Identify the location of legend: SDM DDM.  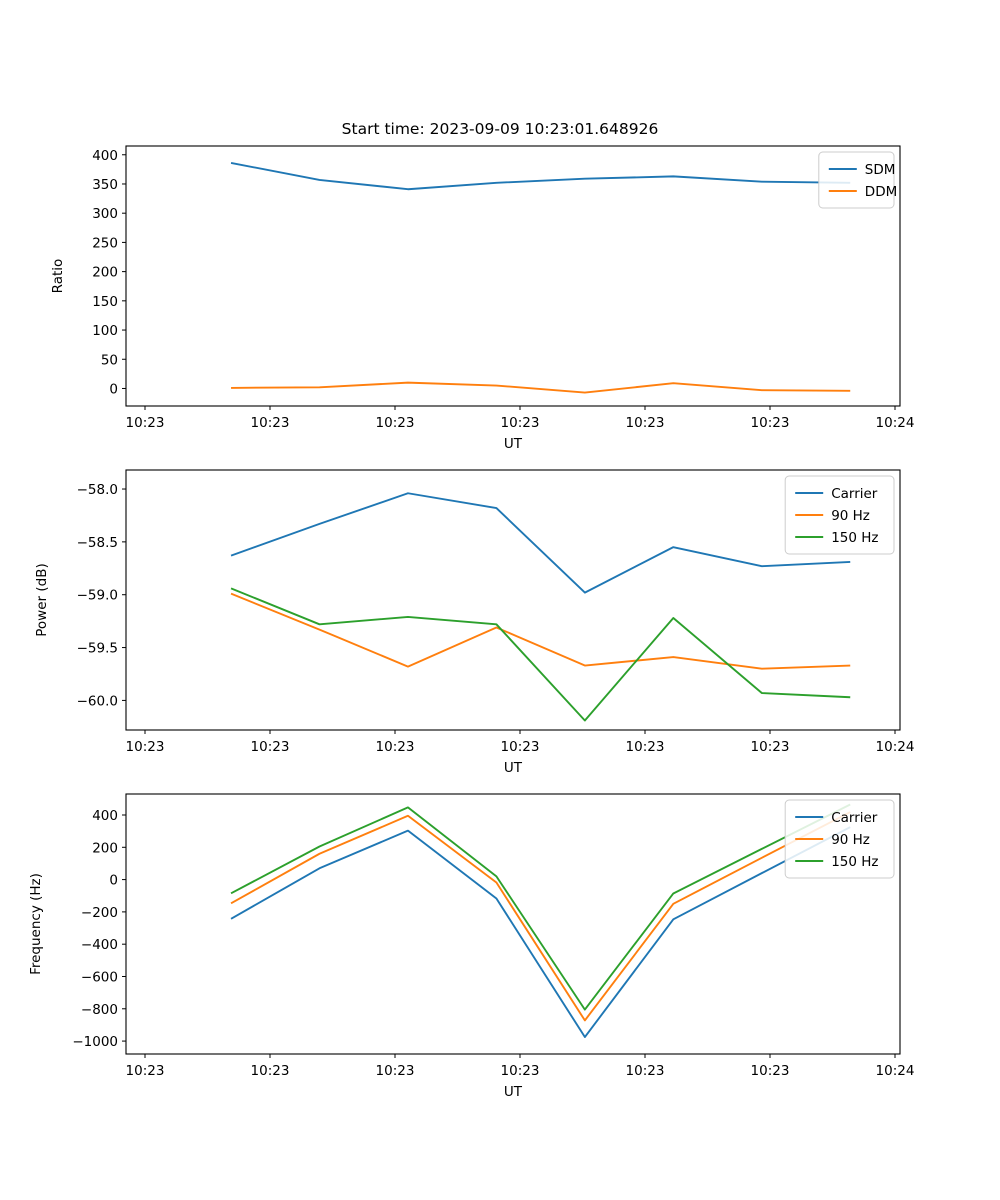
(857, 180).